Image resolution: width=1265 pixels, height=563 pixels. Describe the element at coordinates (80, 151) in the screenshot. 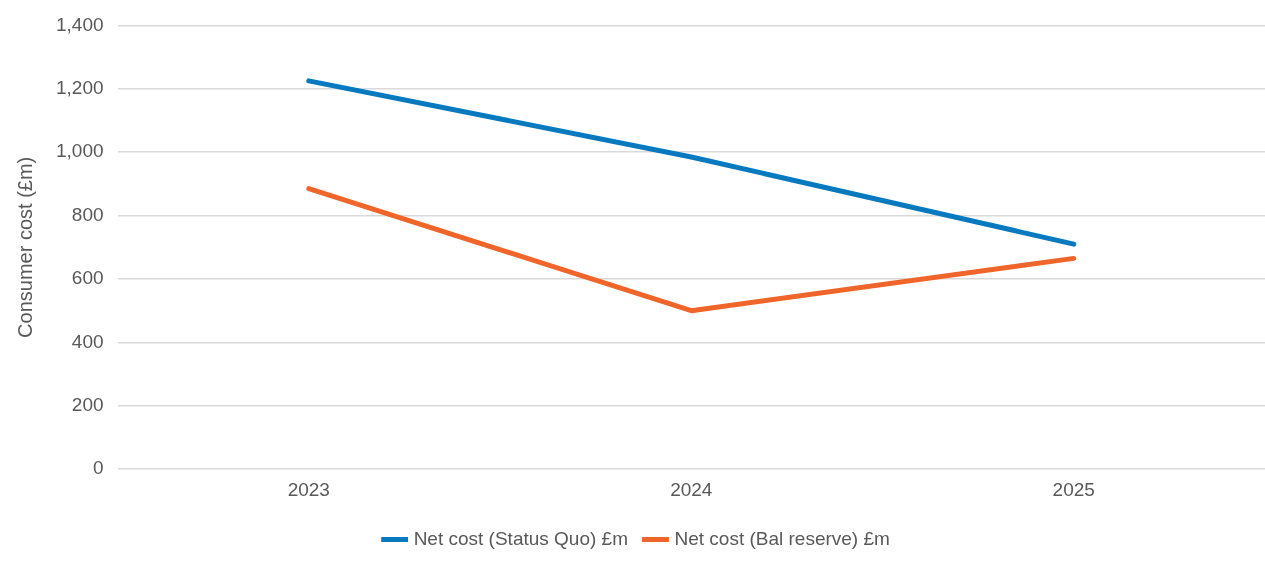

I see `y-tick-label: 1,000` at that location.